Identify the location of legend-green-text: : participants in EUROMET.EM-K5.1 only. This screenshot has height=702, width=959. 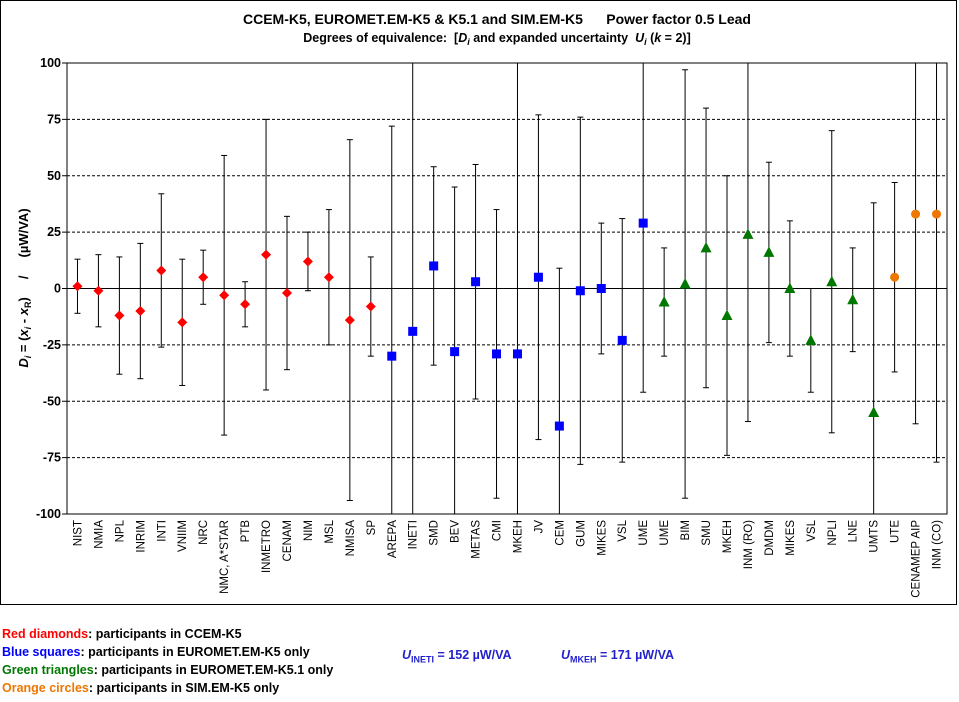
(213, 670).